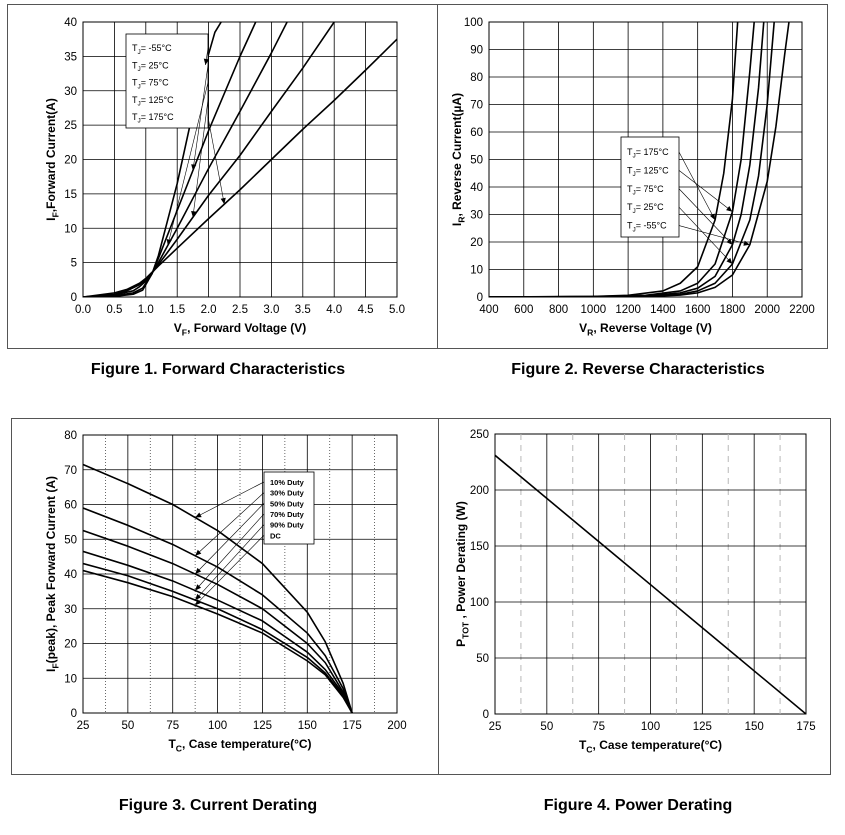 The width and height of the screenshot is (845, 835). I want to click on fig2-legend-label: TJ= 75°C, so click(645, 190).